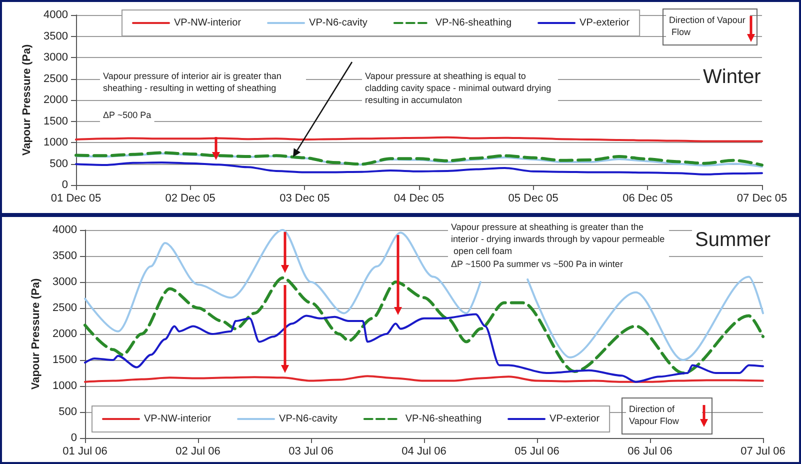 Image resolution: width=801 pixels, height=464 pixels. I want to click on annotation: Vapour pressure of interior air is greater than sheathing - resulting in wetting of sheathing, so click(193, 82).